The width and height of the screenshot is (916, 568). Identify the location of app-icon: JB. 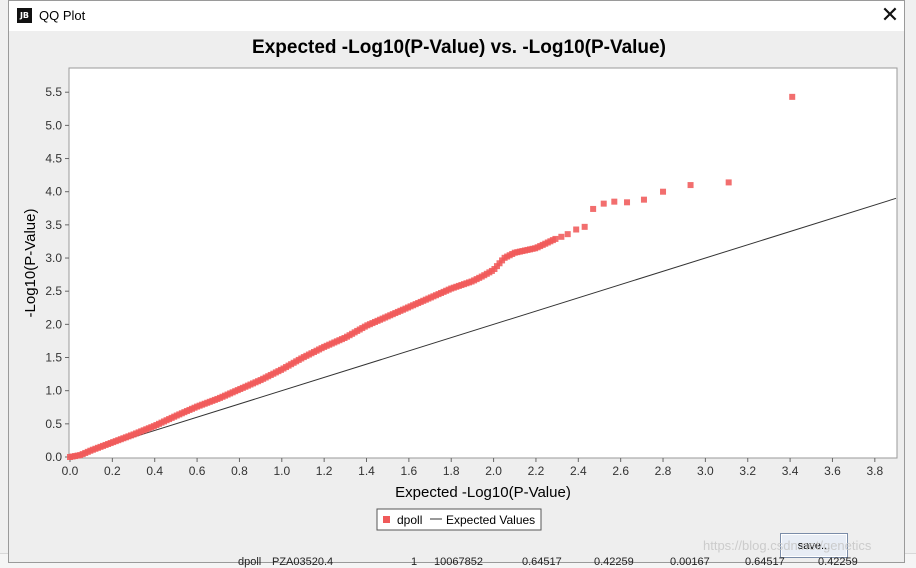
(24, 15).